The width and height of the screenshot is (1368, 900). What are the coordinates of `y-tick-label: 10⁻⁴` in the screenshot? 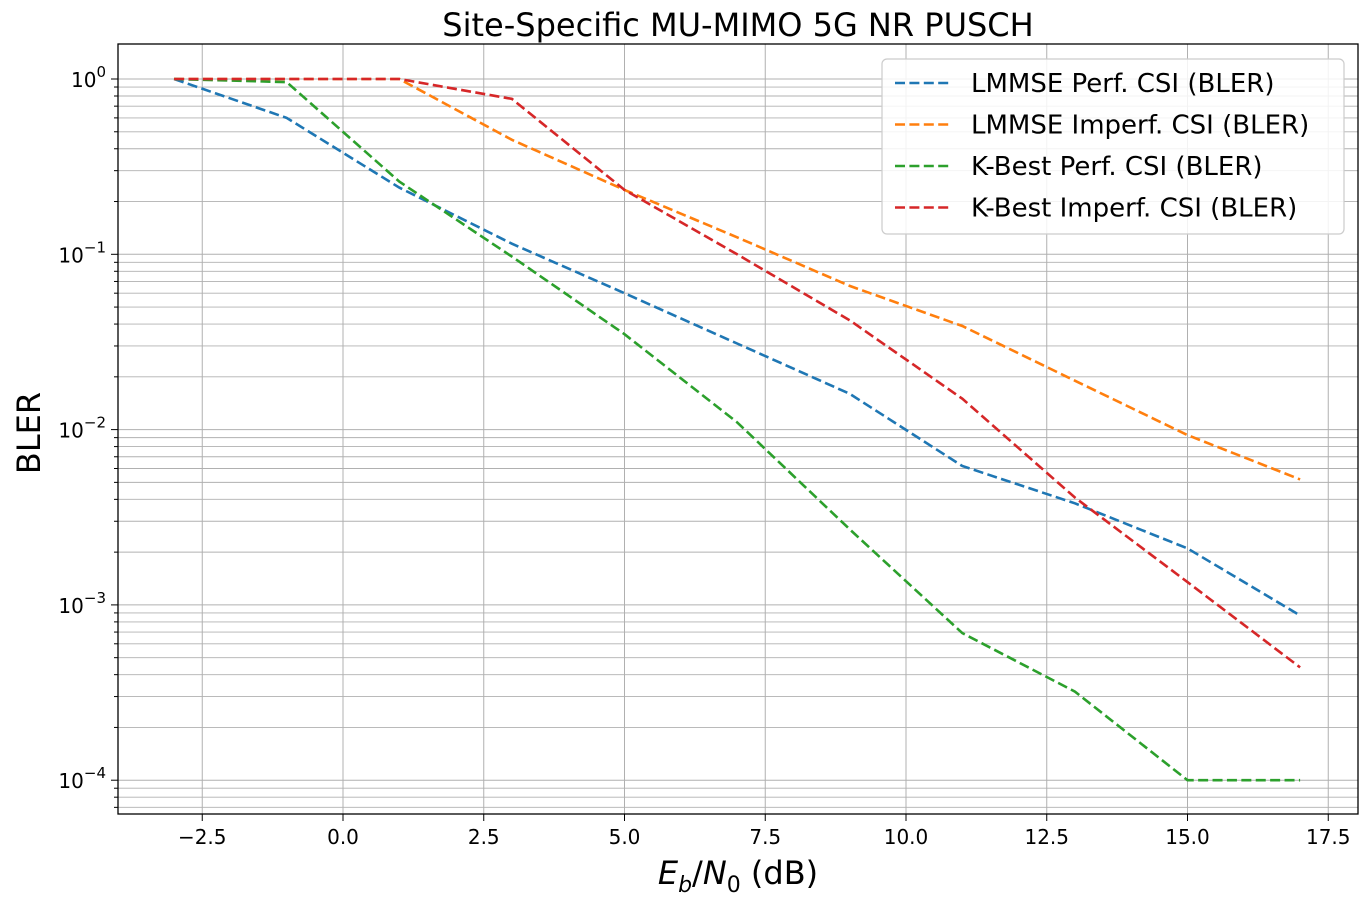 It's located at (82, 778).